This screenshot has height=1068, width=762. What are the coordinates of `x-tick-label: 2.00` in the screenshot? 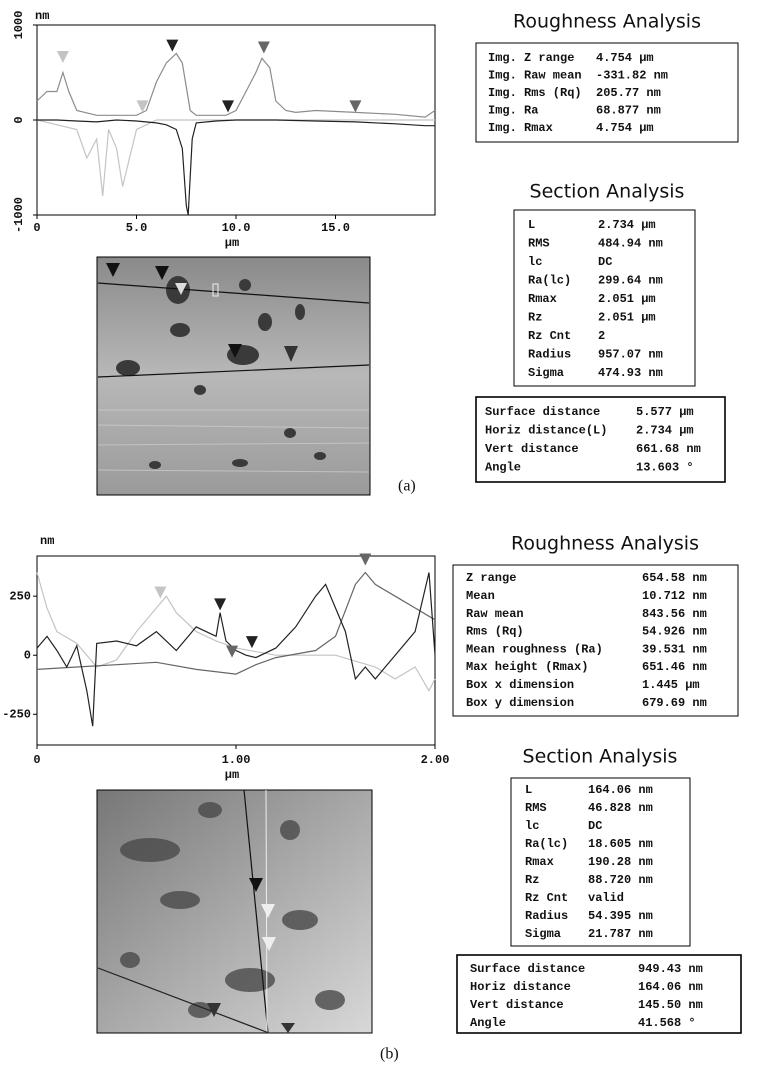 It's located at (435, 760).